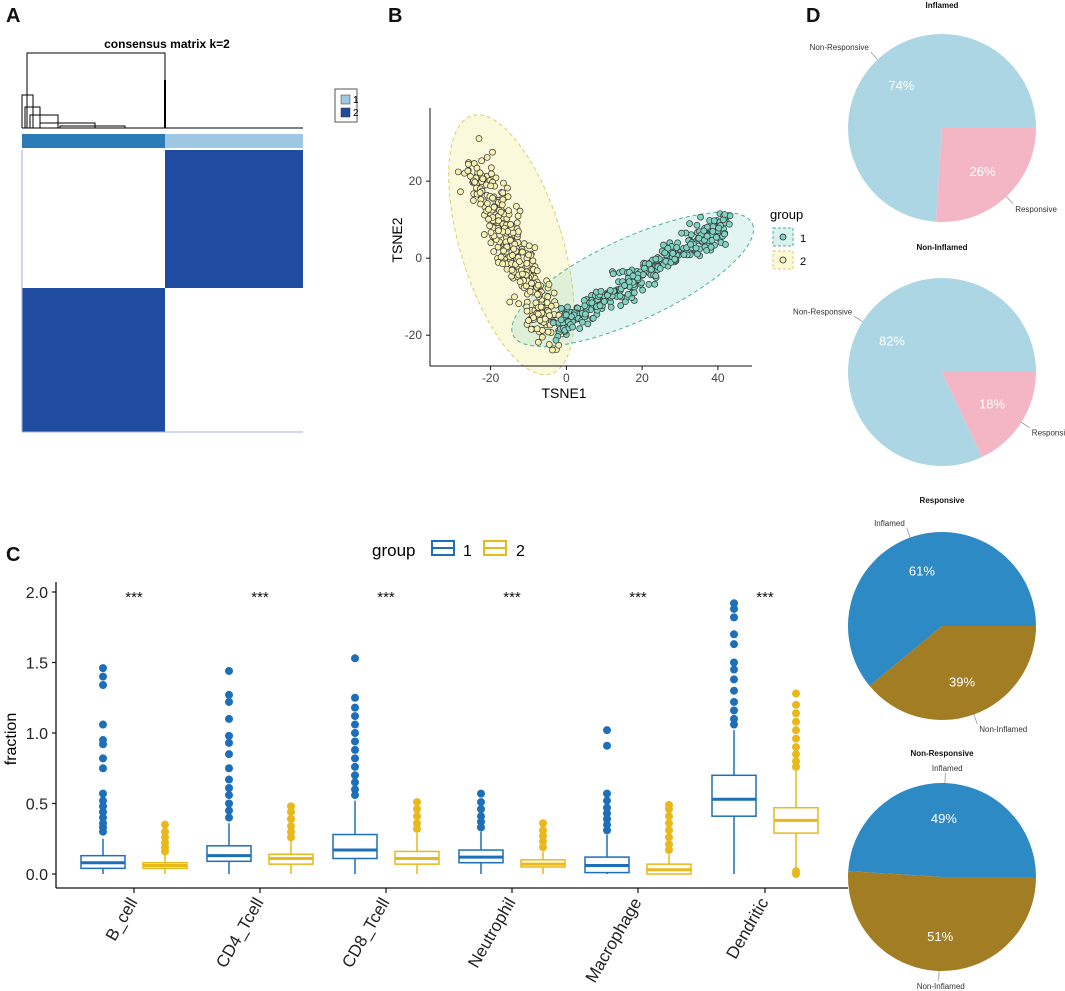  What do you see at coordinates (718, 378) in the screenshot?
I see `tsne-xtick-label: 40` at bounding box center [718, 378].